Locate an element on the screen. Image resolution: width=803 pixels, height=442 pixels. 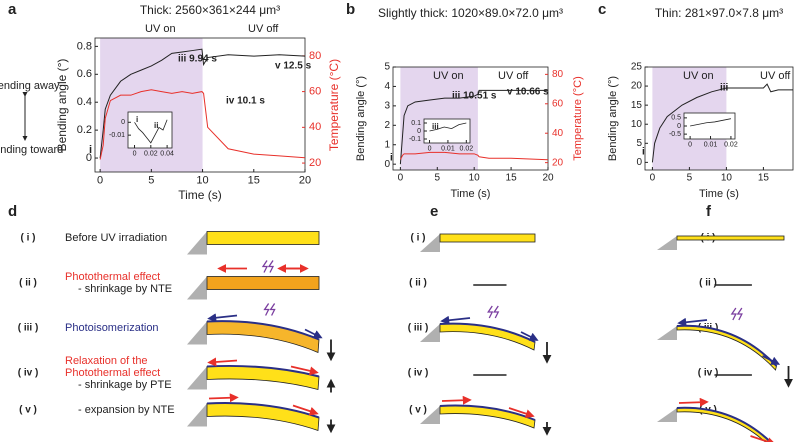
panel-label: f is located at coordinates (709, 211).